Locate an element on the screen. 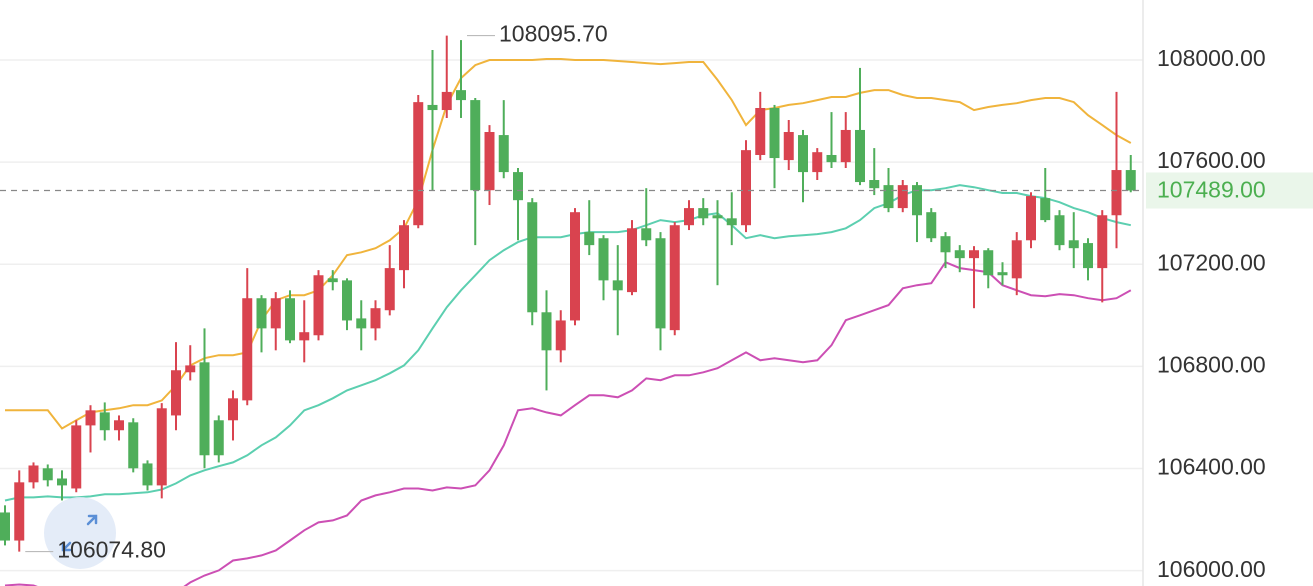 This screenshot has height=586, width=1313. y-tick-label: 106800.00 is located at coordinates (1211, 364).